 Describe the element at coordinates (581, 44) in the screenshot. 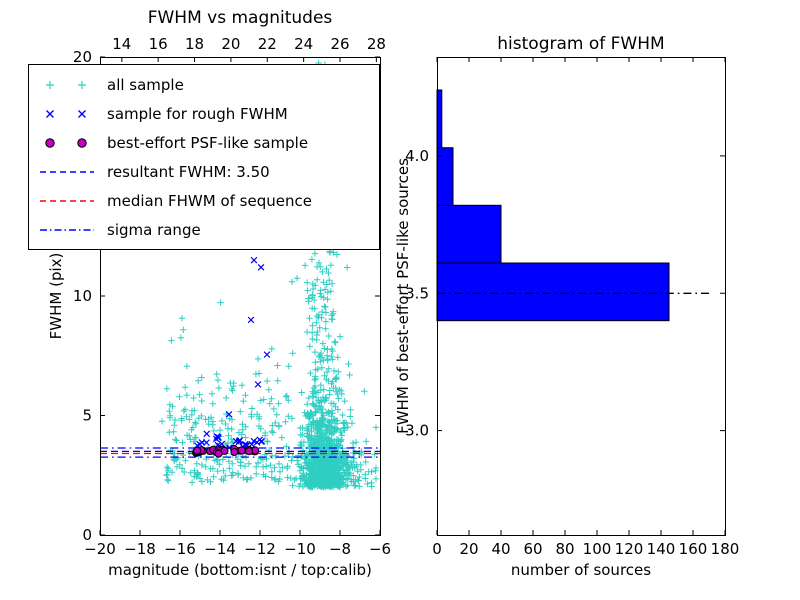

I see `right-chart-title: histogram of FWHM` at that location.